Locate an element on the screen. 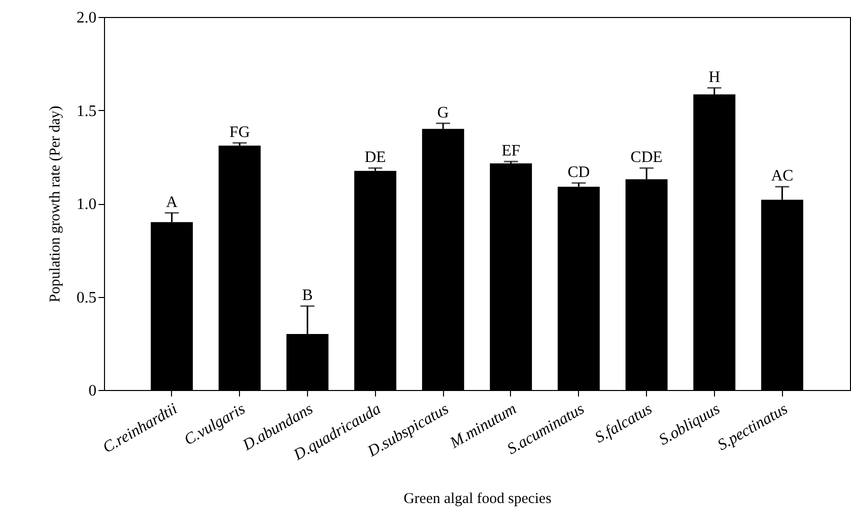 The height and width of the screenshot is (513, 851). annotation: B is located at coordinates (307, 295).